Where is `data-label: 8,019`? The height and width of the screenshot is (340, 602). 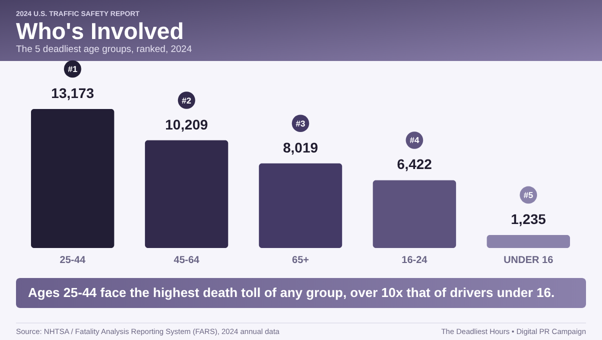
data-label: 8,019 is located at coordinates (300, 147).